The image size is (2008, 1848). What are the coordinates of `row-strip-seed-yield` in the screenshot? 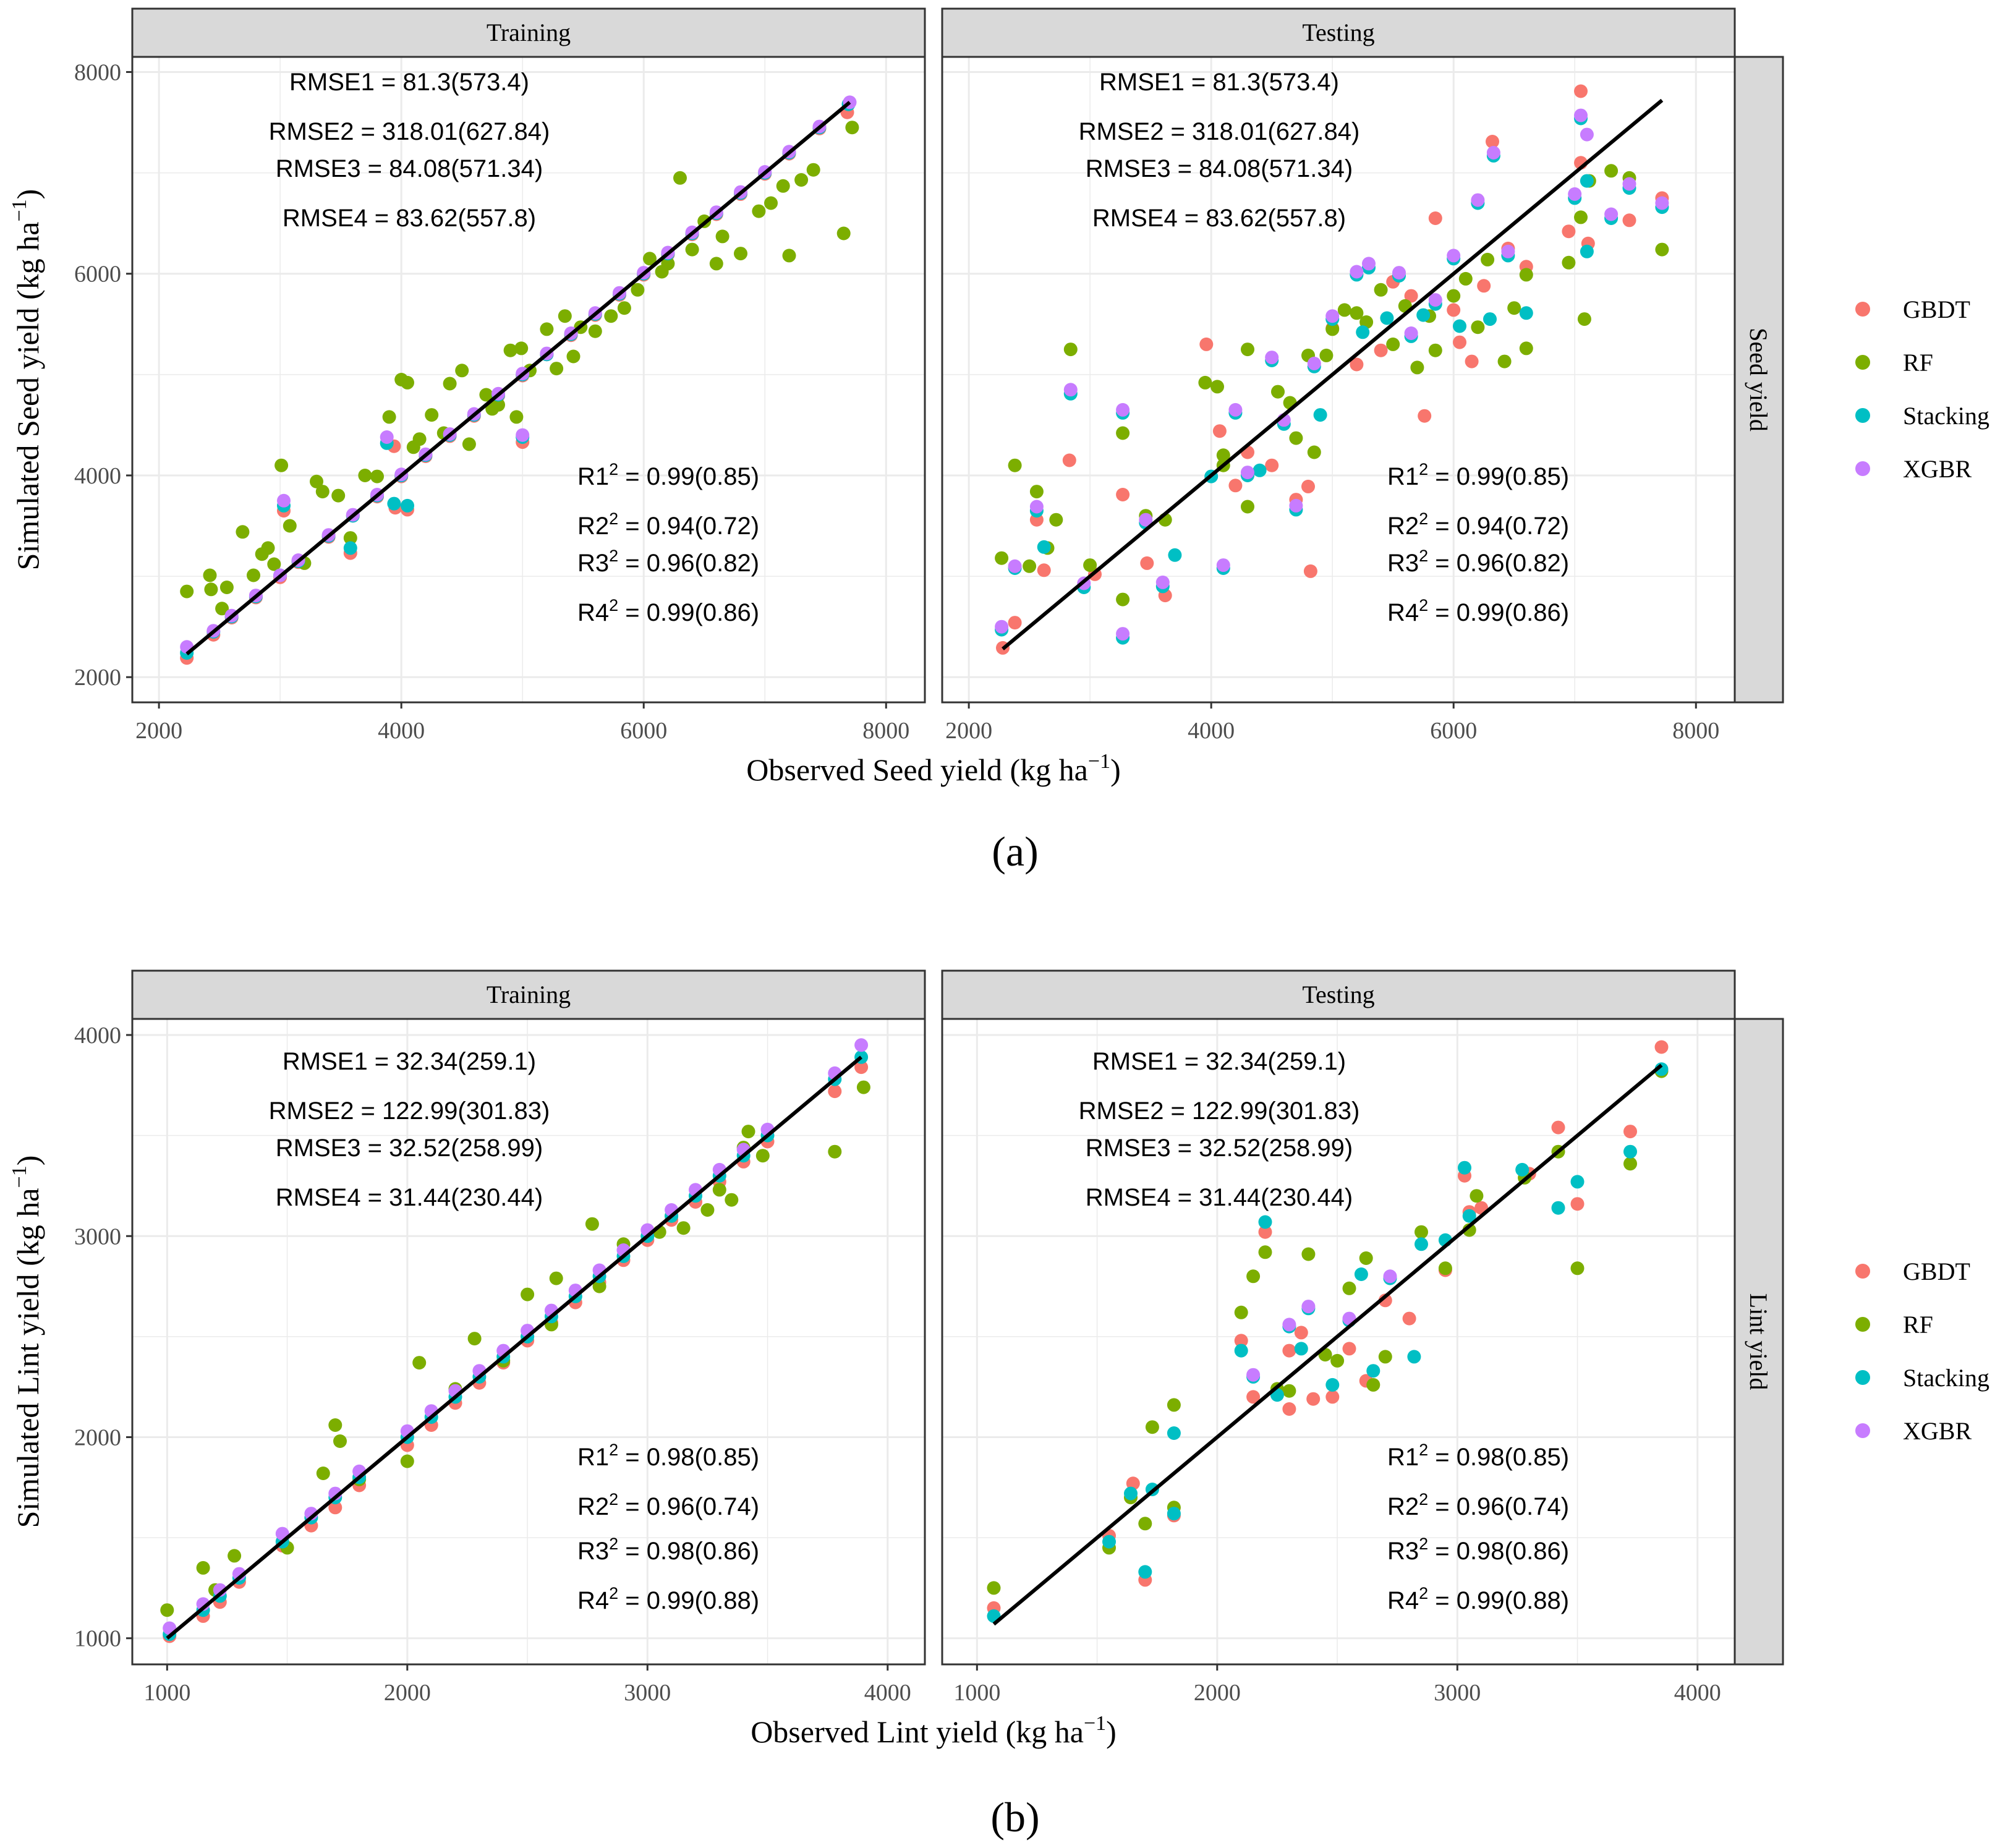 It's located at (1759, 380).